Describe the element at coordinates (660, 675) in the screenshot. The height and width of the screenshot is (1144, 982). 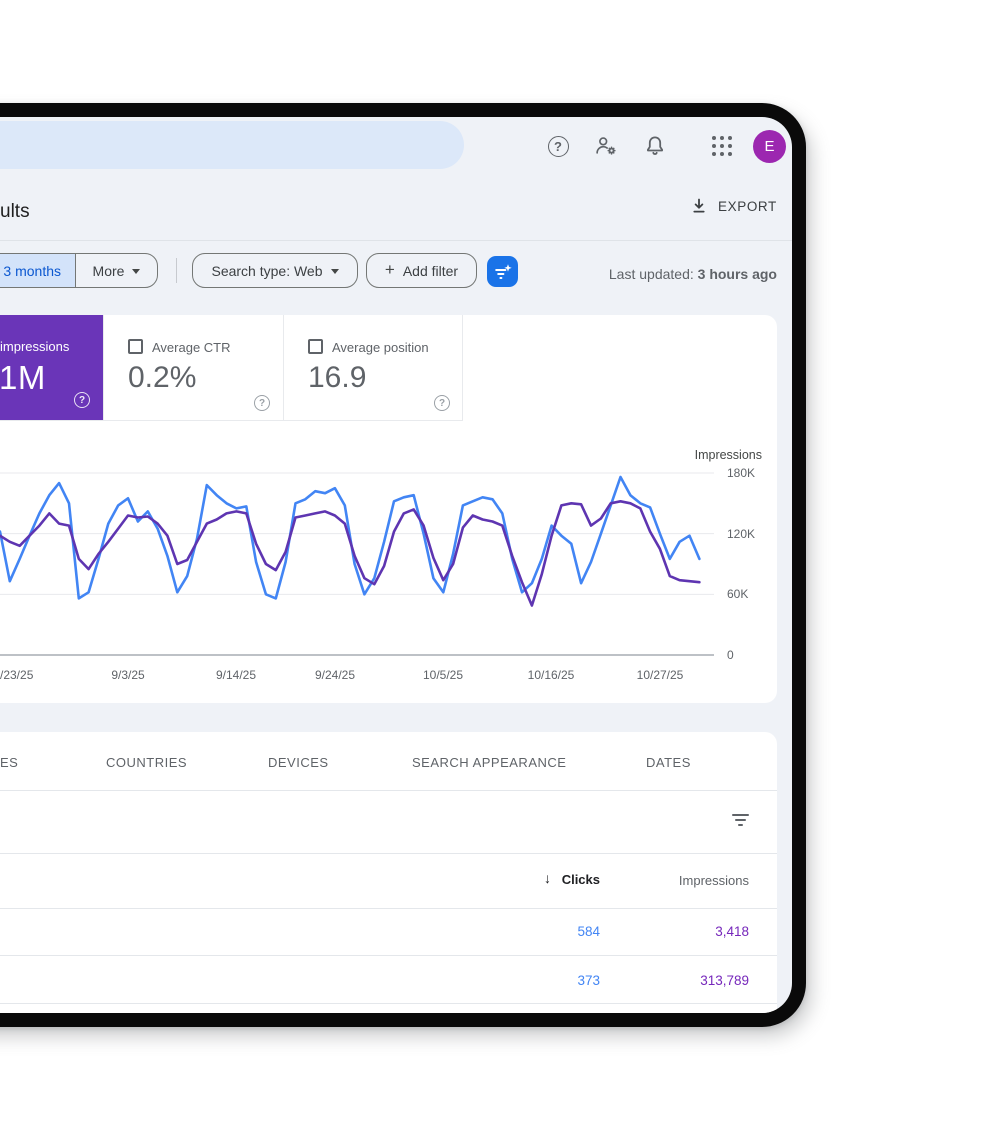
I see `x-tick: 10/27/25` at that location.